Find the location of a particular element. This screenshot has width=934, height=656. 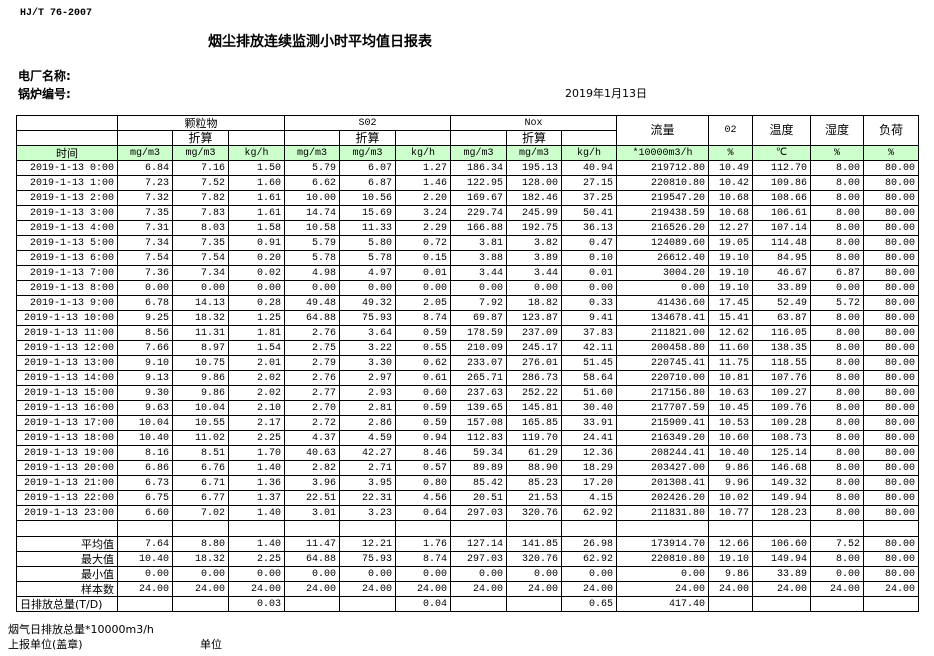

value-cell: 125.14 is located at coordinates (781, 453).